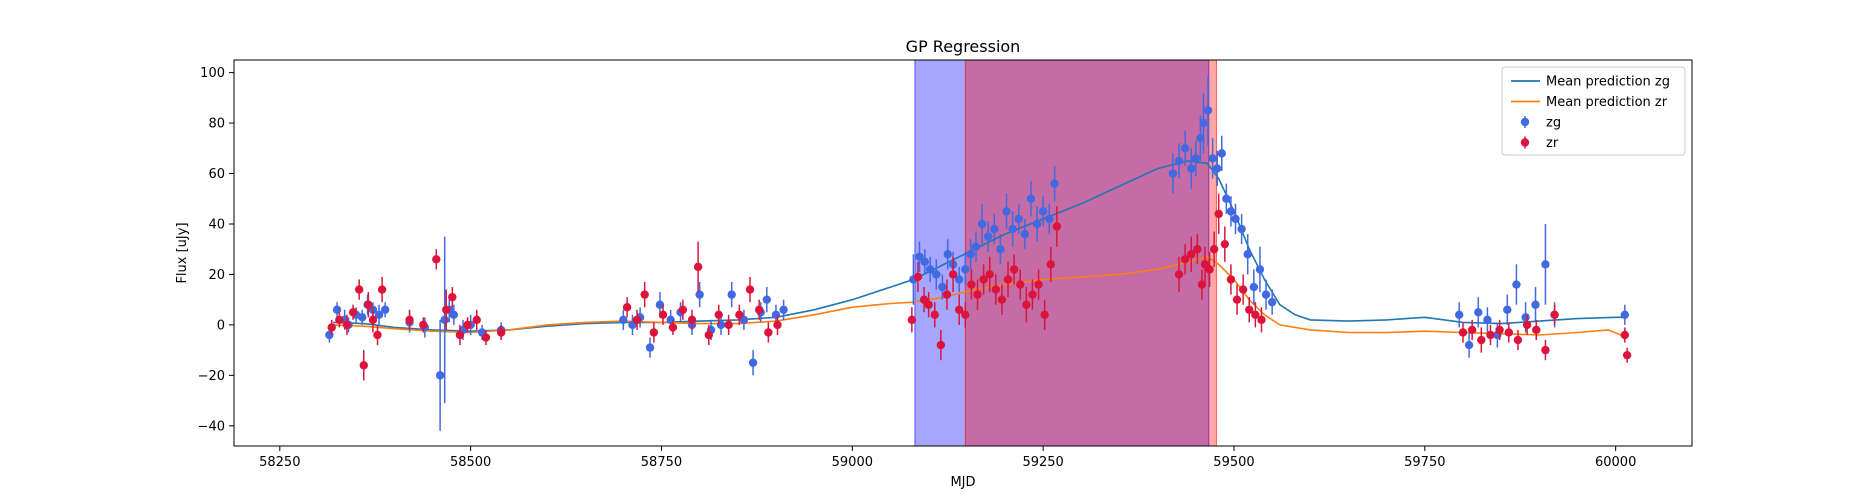 This screenshot has width=1875, height=500. I want to click on x-tick-label: 59750, so click(1424, 462).